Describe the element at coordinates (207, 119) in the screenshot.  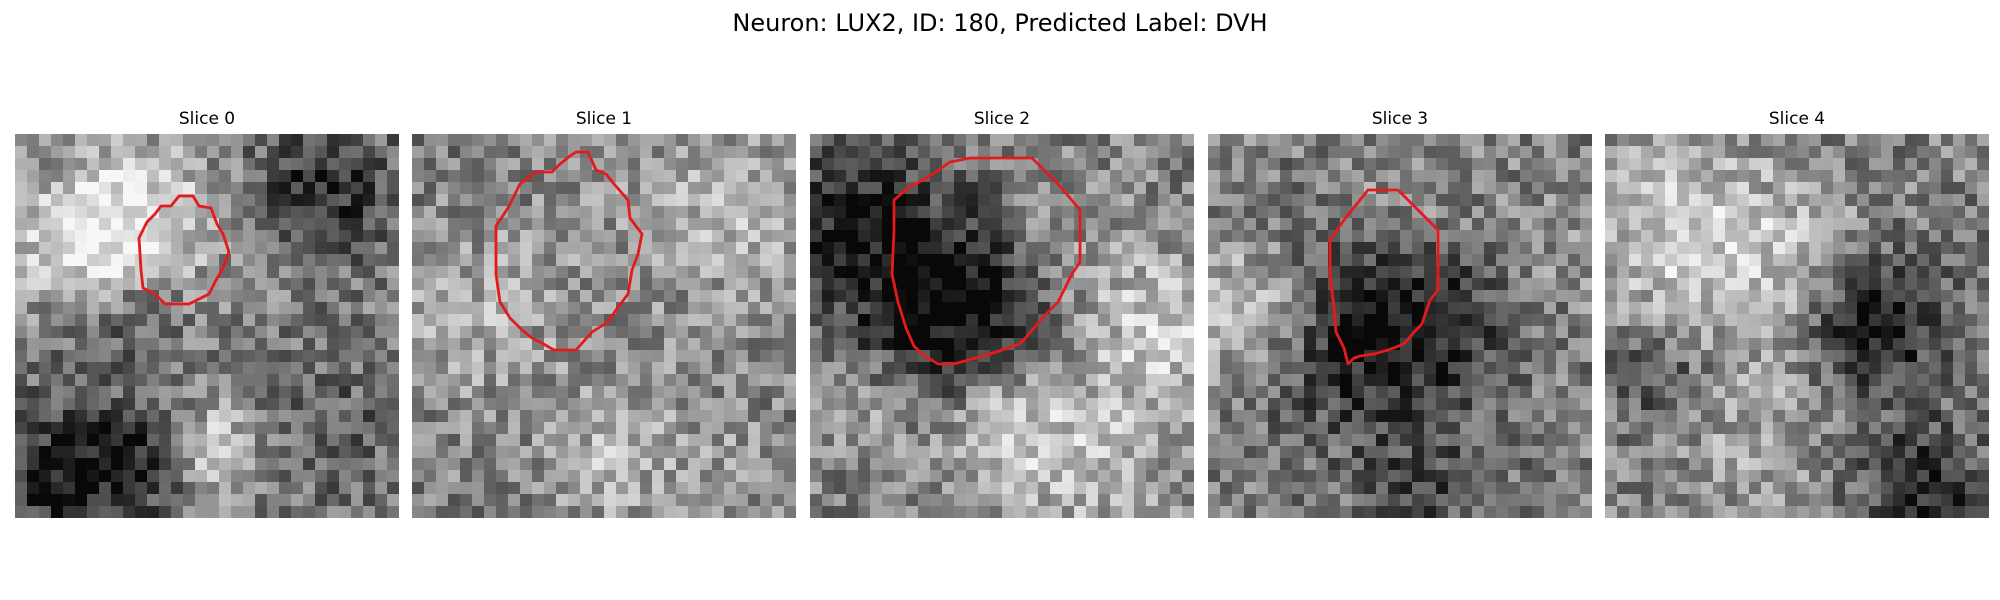
I see `slice-title-0: Slice 0` at that location.